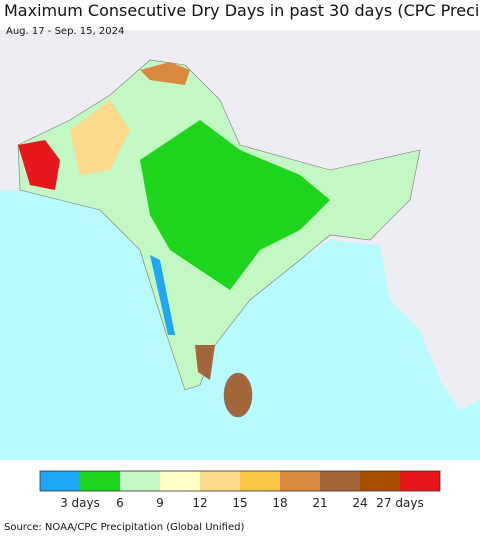  Describe the element at coordinates (239, 503) in the screenshot. I see `legend-label: 15` at that location.